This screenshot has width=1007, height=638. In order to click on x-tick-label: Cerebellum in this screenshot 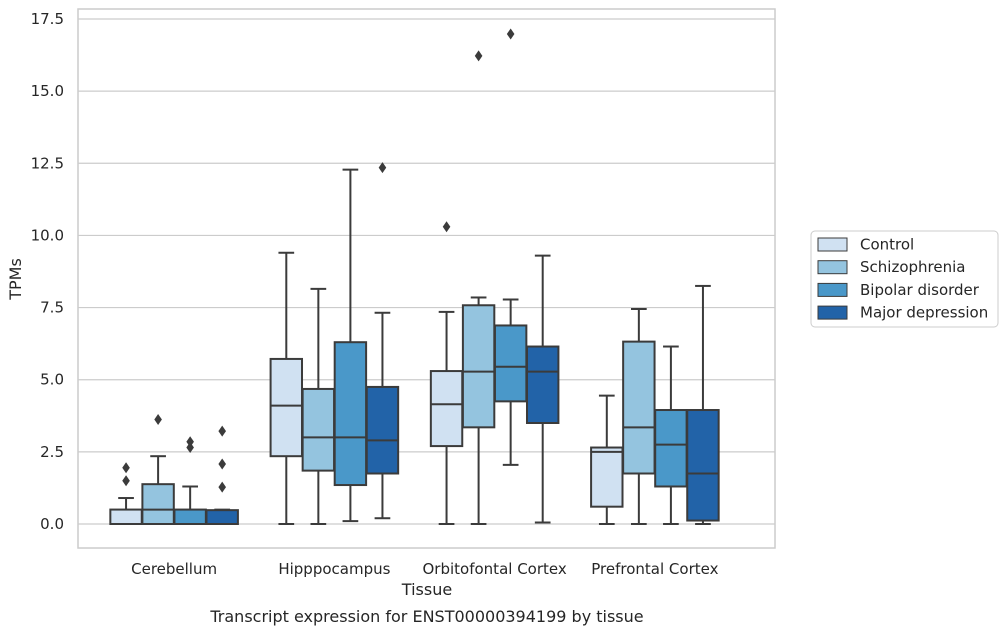, I will do `click(174, 569)`.